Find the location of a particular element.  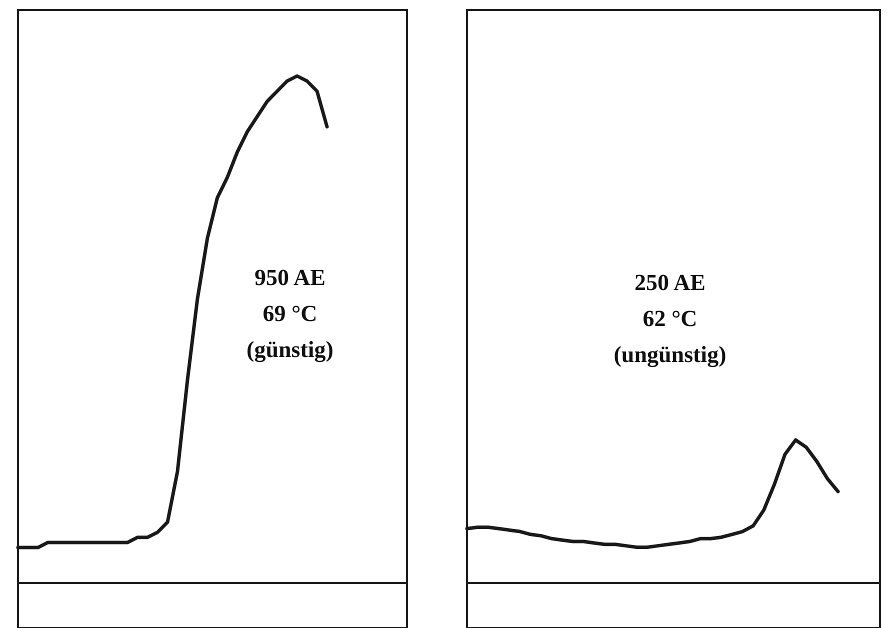

annotation: 69 °C is located at coordinates (290, 313).